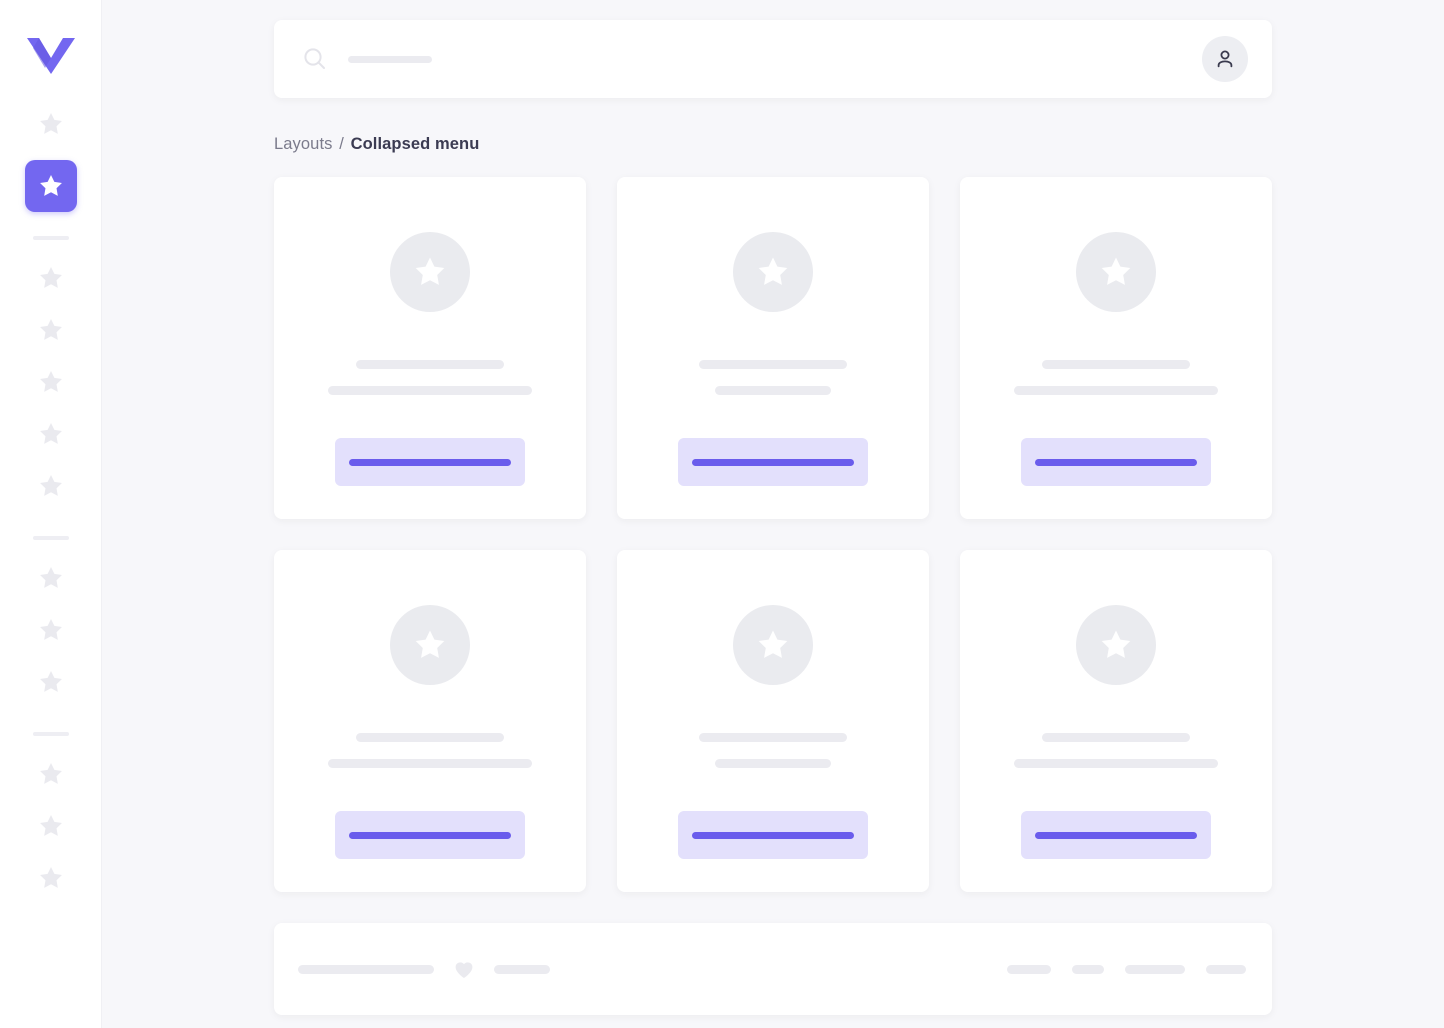 The image size is (1444, 1028). I want to click on avatar, so click(1225, 59).